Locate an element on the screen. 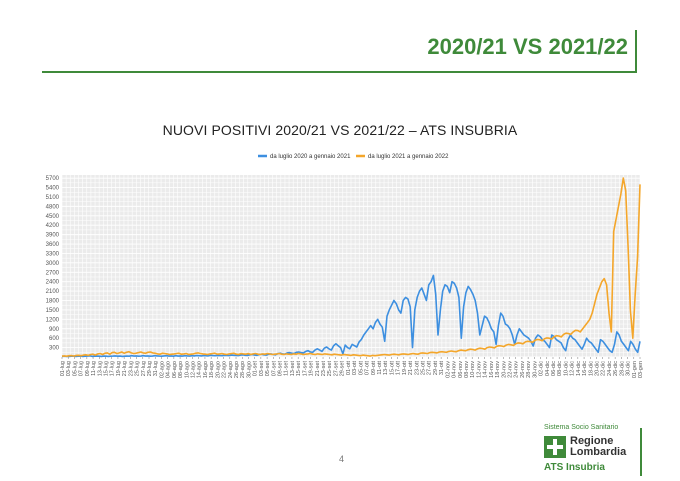 Image resolution: width=680 pixels, height=481 pixels. y-tick-label: 300 is located at coordinates (54, 349).